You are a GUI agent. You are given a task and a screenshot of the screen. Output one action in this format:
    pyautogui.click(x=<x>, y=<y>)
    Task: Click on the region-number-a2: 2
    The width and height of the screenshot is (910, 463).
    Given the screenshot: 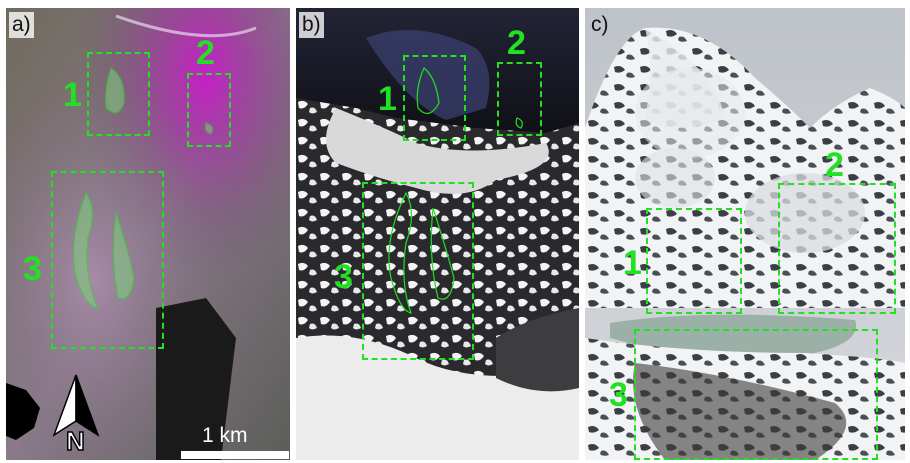 What is the action you would take?
    pyautogui.click(x=205, y=53)
    